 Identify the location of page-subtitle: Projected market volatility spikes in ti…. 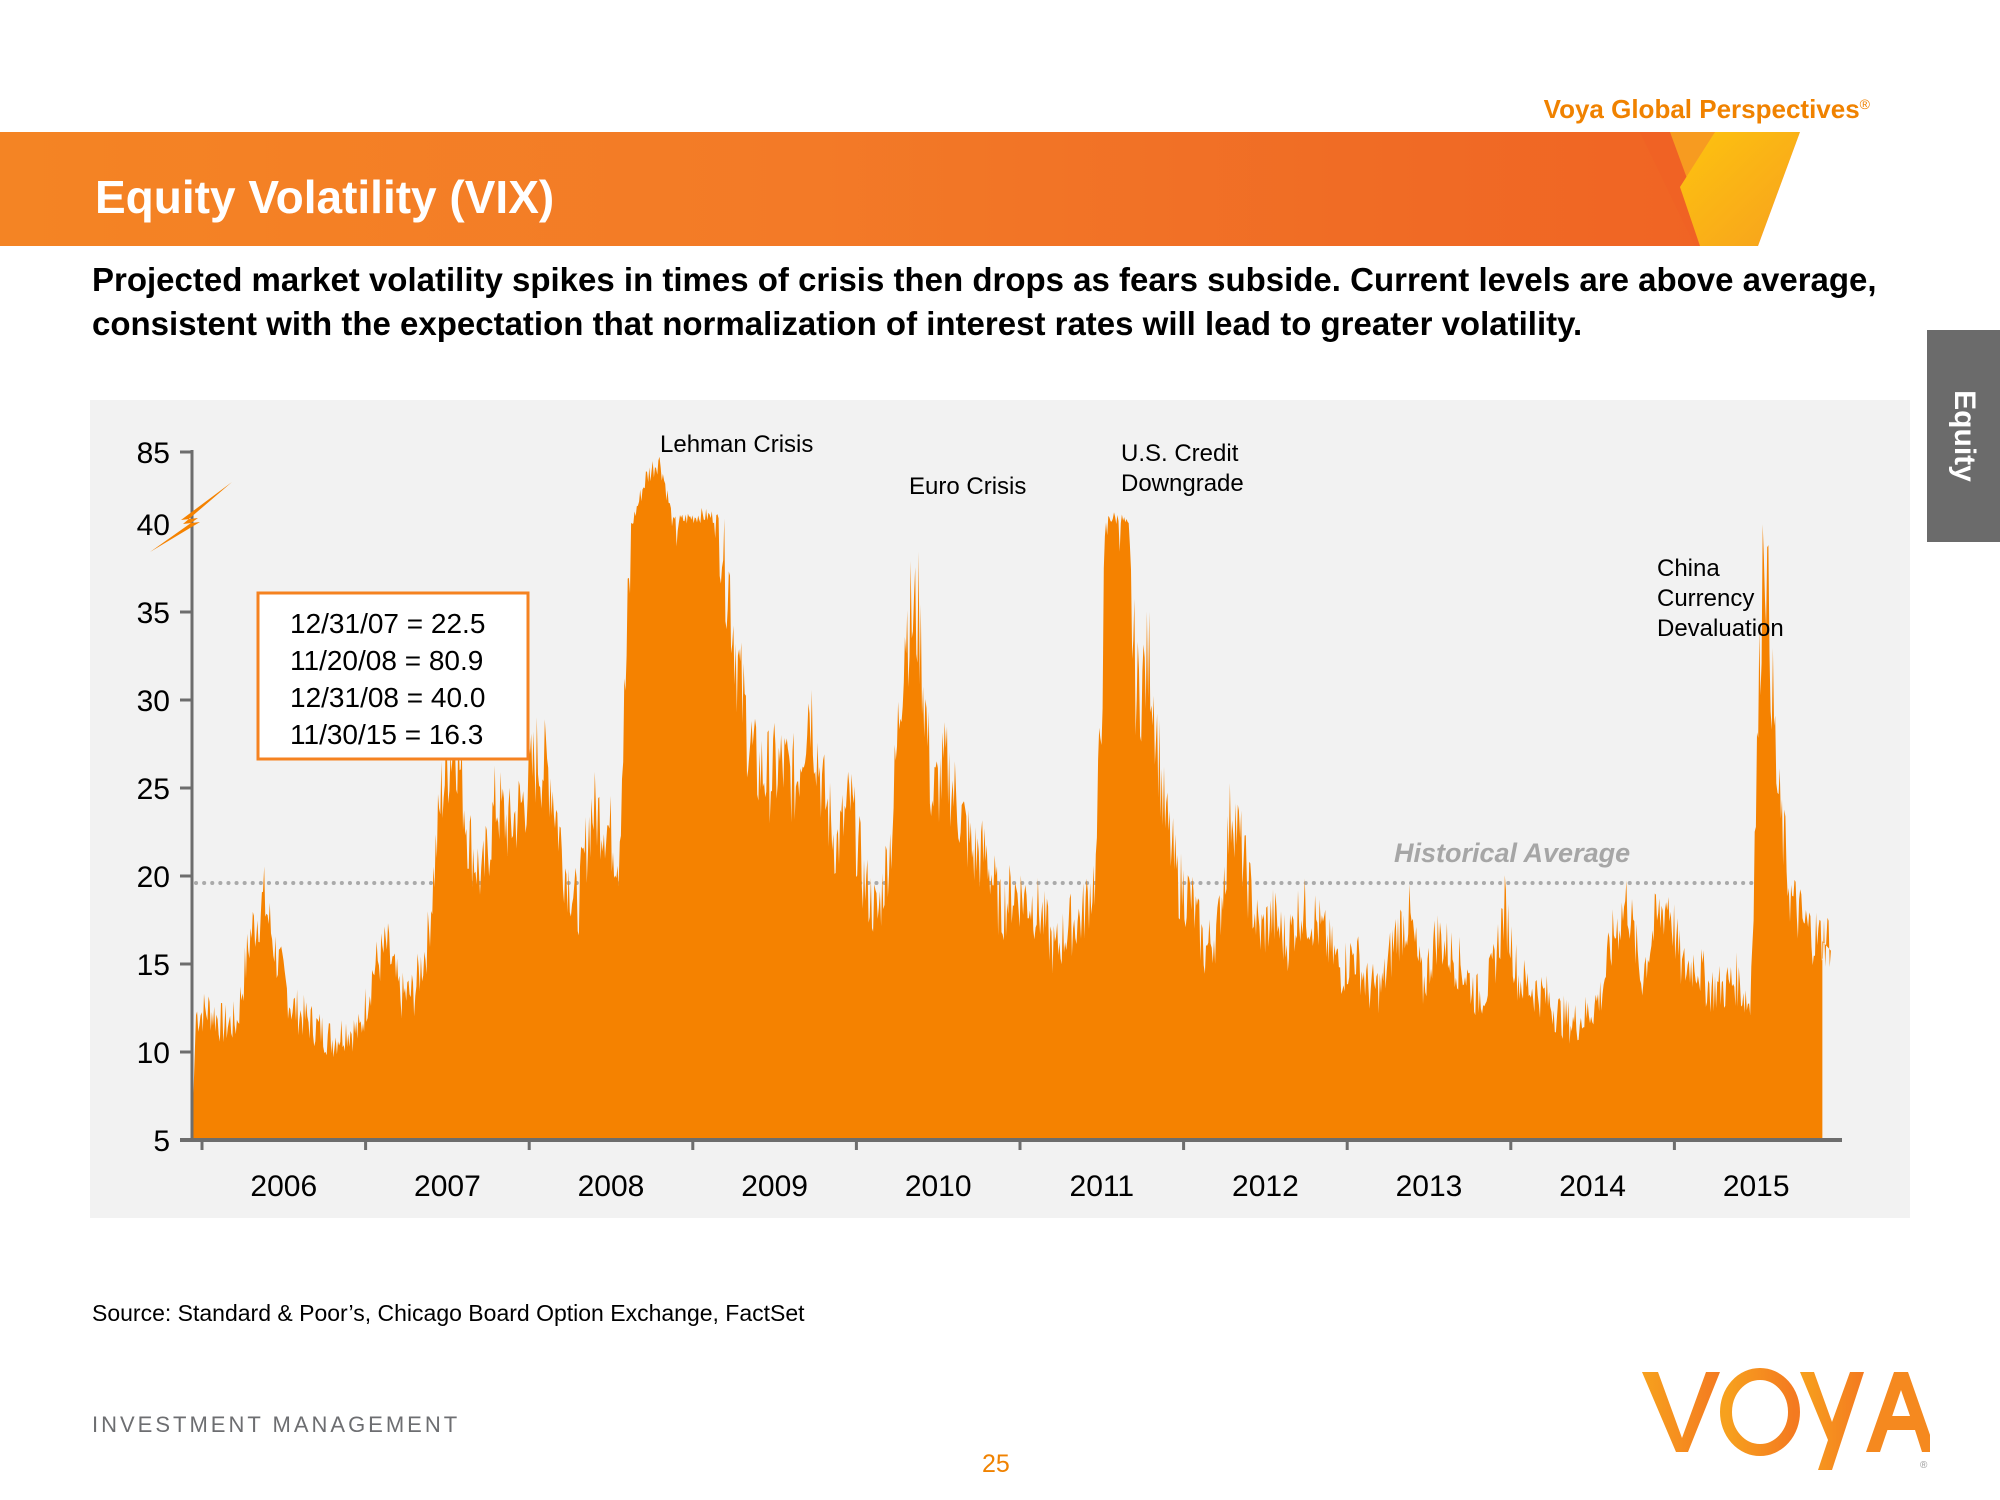
(984, 301).